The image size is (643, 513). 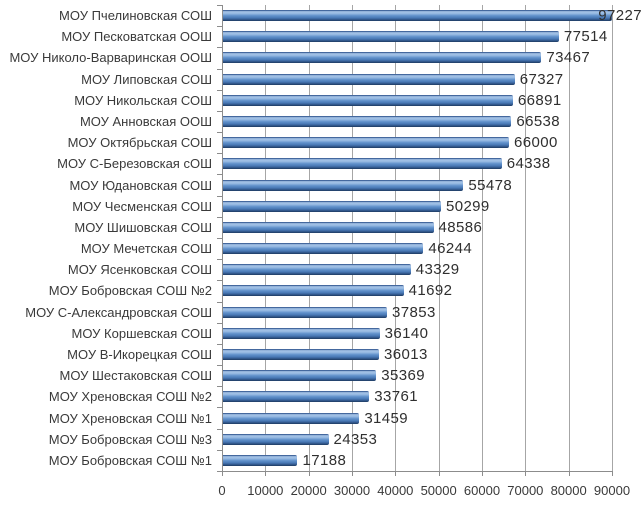 I want to click on category-label: МОУ Анновская ООШ, so click(x=145, y=121).